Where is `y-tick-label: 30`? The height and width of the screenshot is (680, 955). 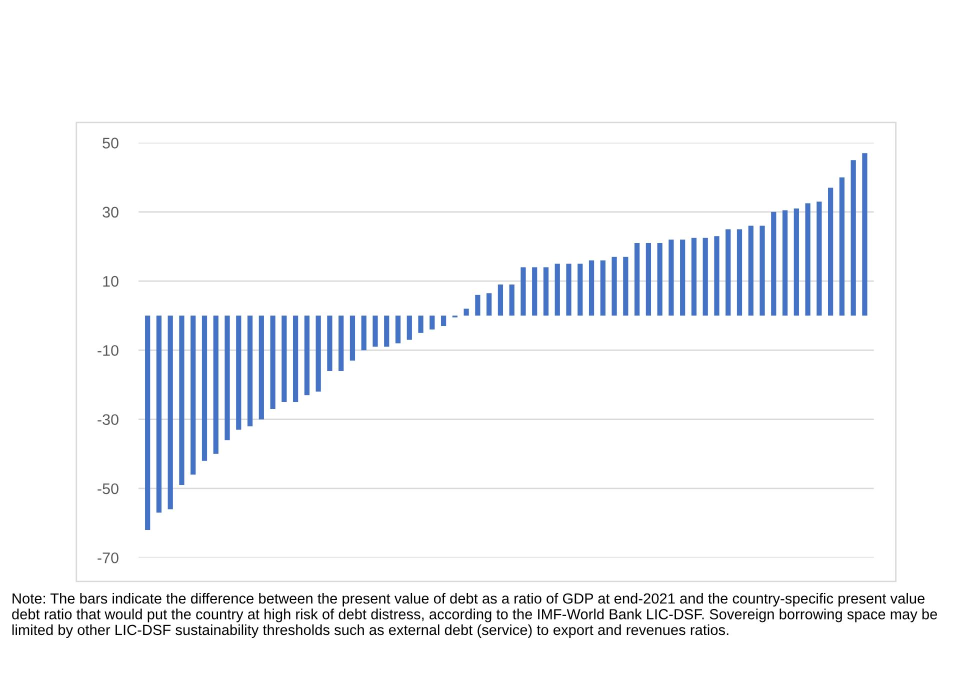
y-tick-label: 30 is located at coordinates (110, 212).